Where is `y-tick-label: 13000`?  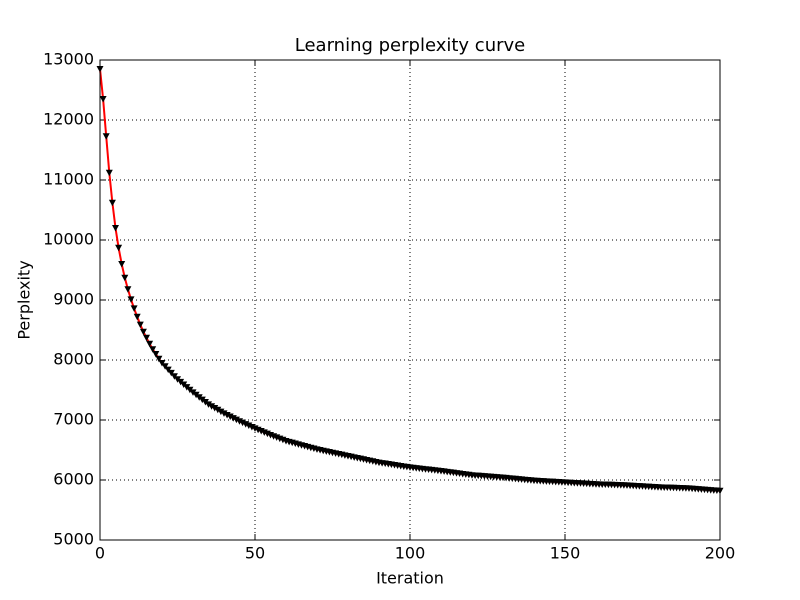
y-tick-label: 13000 is located at coordinates (68, 59).